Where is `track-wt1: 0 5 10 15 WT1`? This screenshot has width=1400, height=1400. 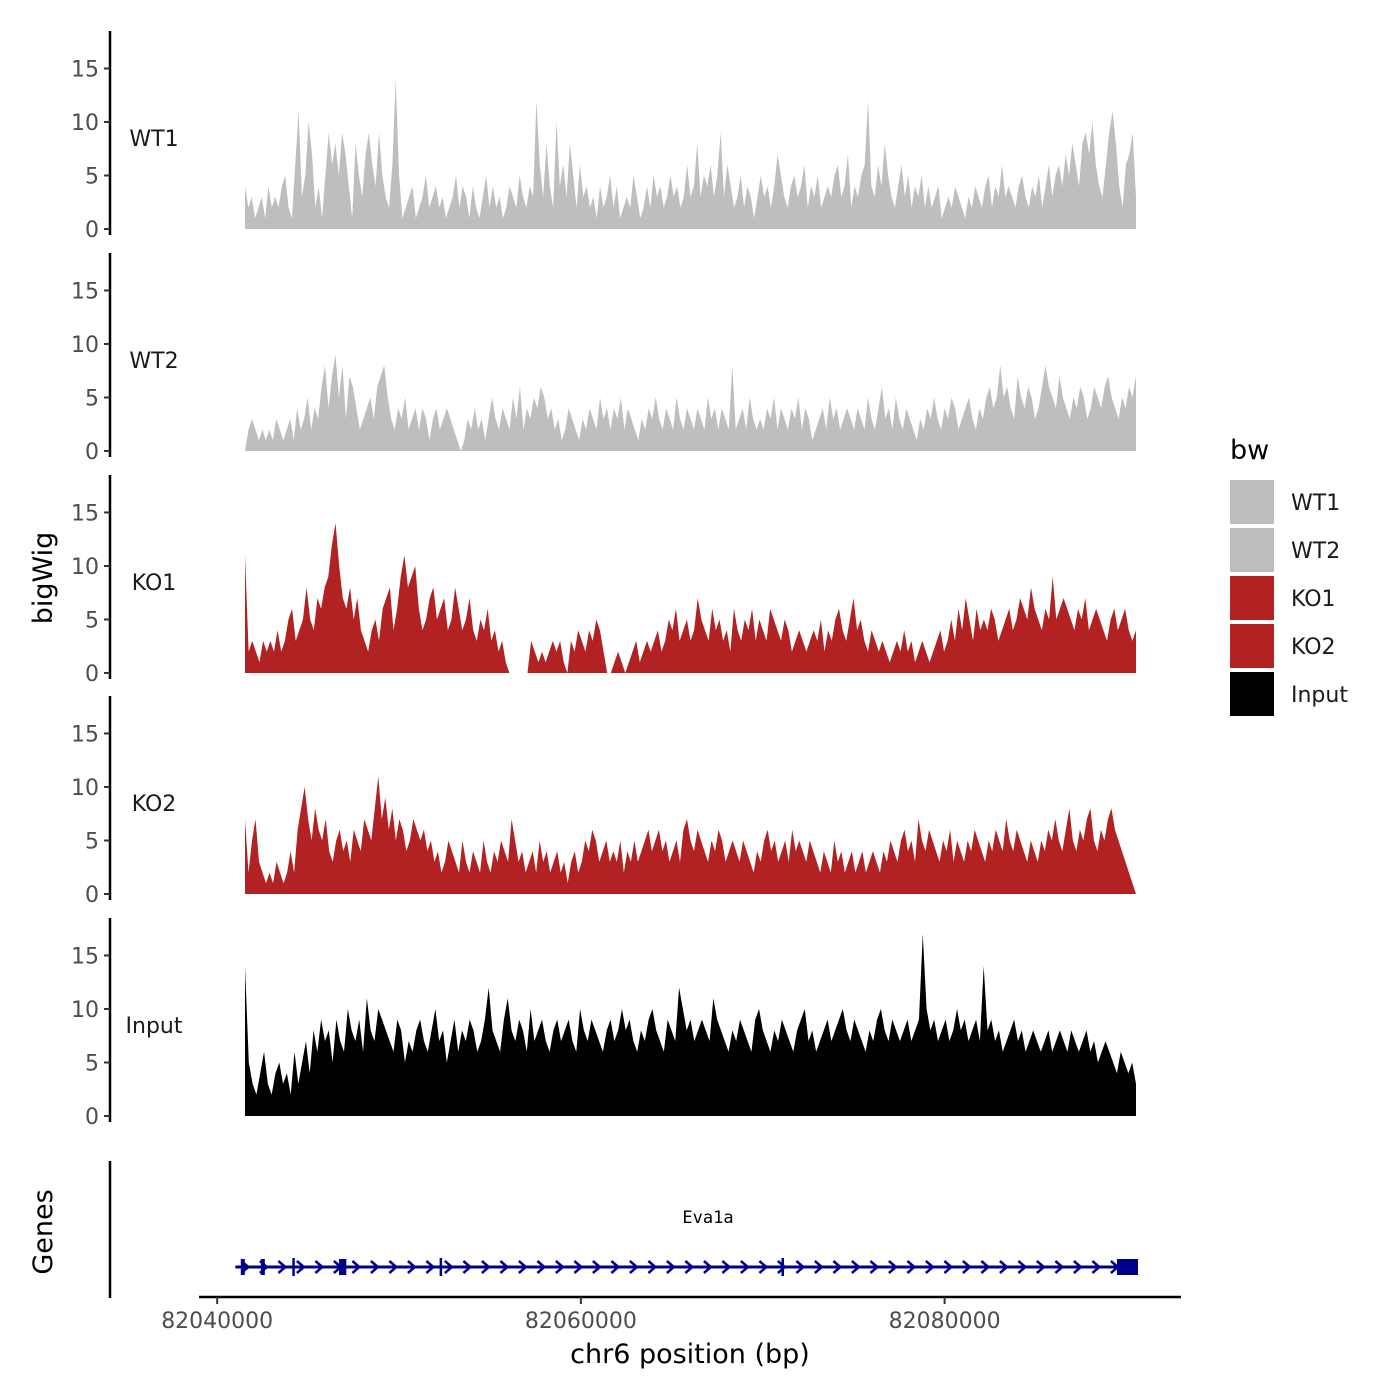
track-wt1: 0 5 10 15 WT1 is located at coordinates (603, 137).